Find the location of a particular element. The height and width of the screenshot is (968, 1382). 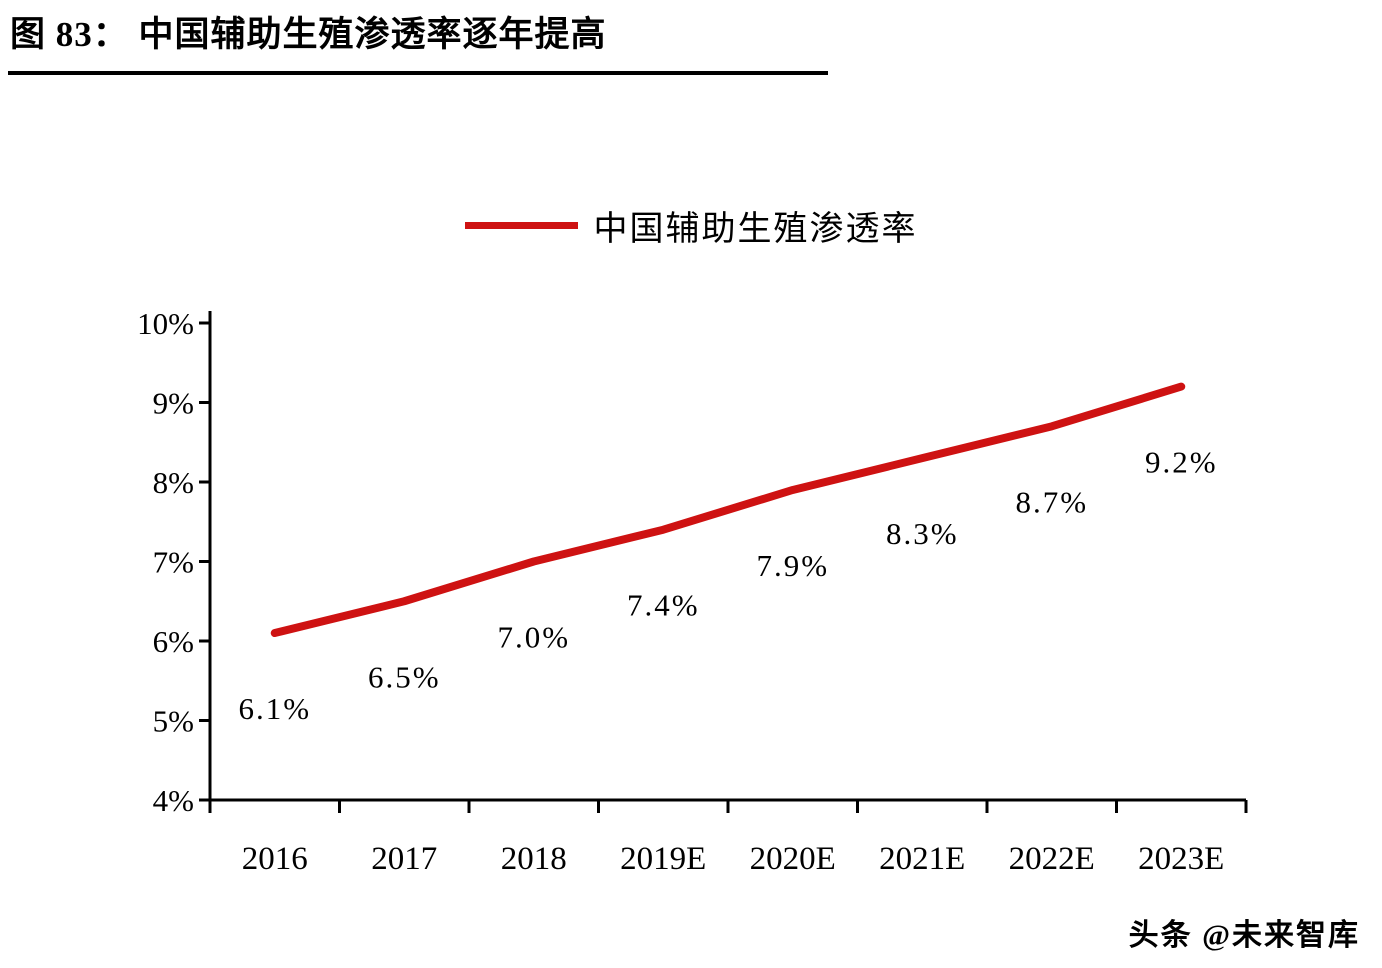

x-tick-label: 2018 is located at coordinates (534, 859).